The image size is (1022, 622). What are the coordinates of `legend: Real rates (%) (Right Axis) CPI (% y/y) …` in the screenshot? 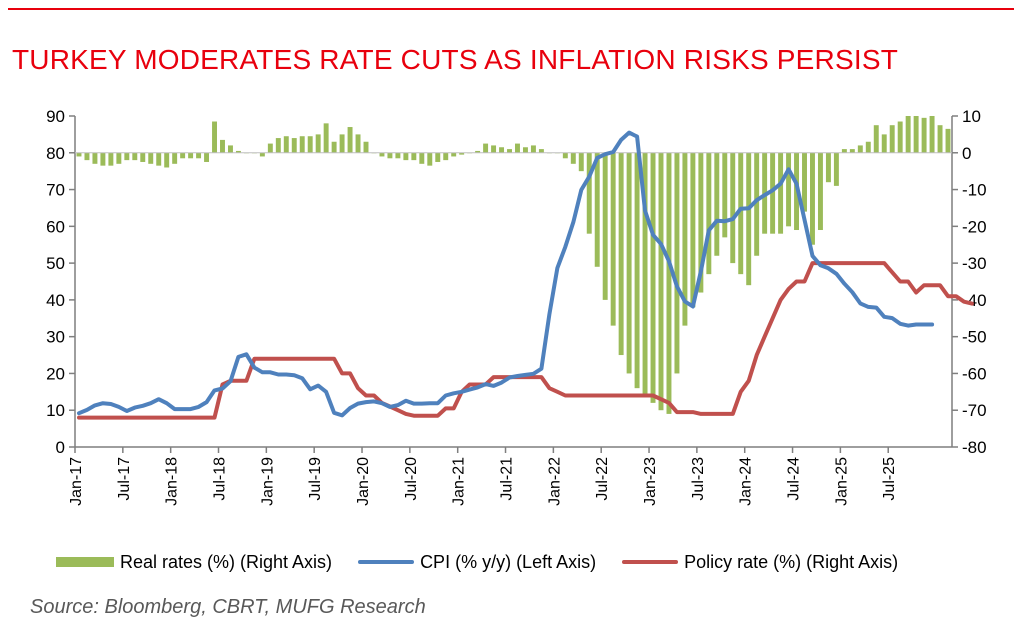 It's located at (490, 562).